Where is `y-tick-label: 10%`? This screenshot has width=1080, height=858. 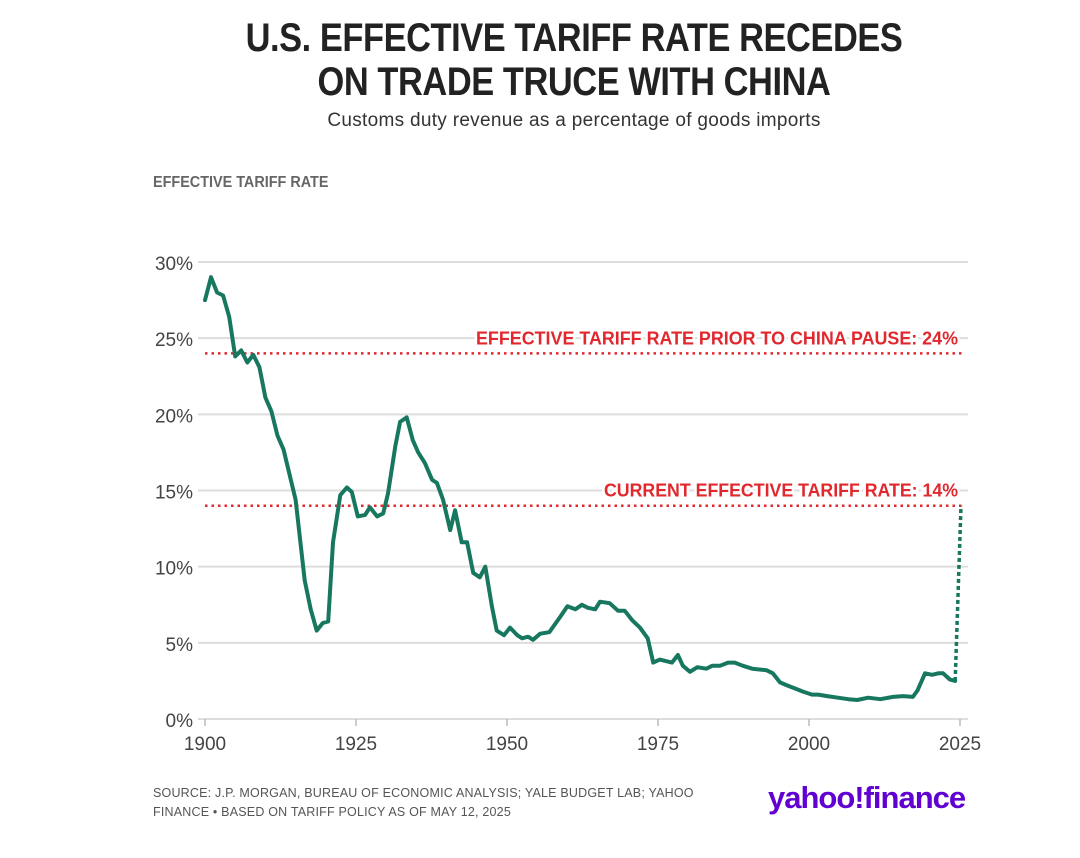 y-tick-label: 10% is located at coordinates (174, 569).